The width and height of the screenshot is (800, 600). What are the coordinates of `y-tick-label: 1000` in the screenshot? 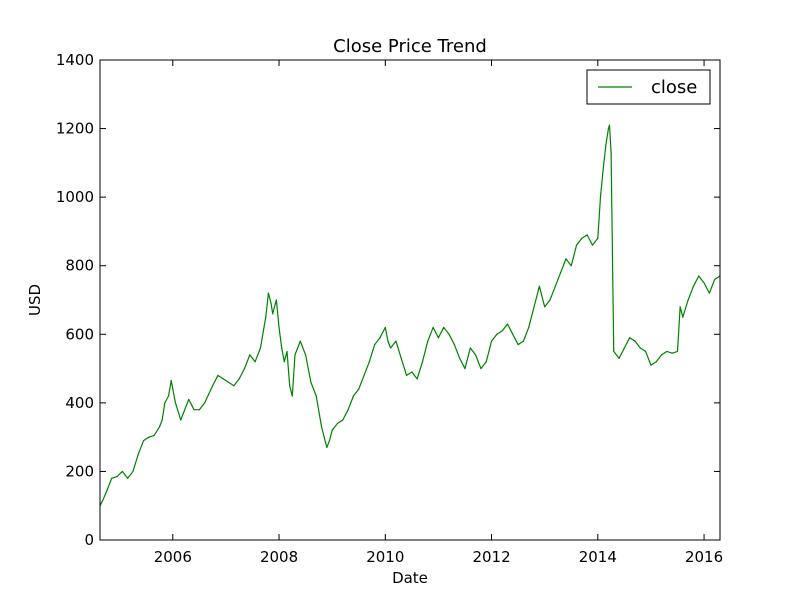 It's located at (75, 197).